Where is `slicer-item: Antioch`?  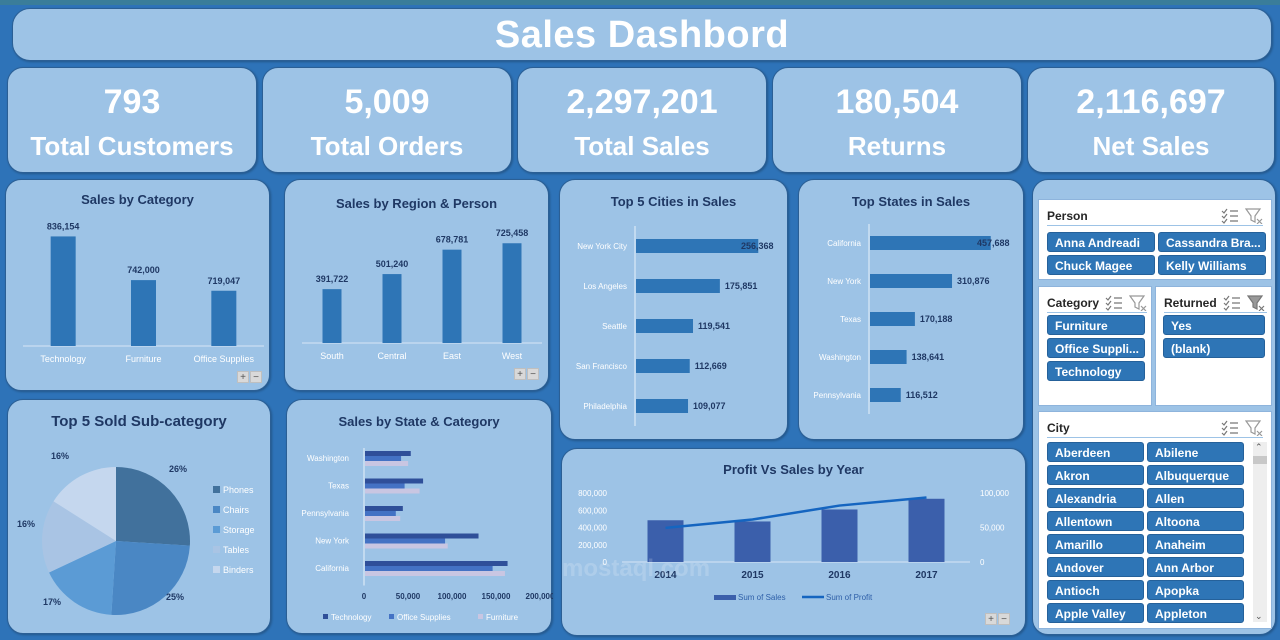
slicer-item: Antioch is located at coordinates (1095, 590).